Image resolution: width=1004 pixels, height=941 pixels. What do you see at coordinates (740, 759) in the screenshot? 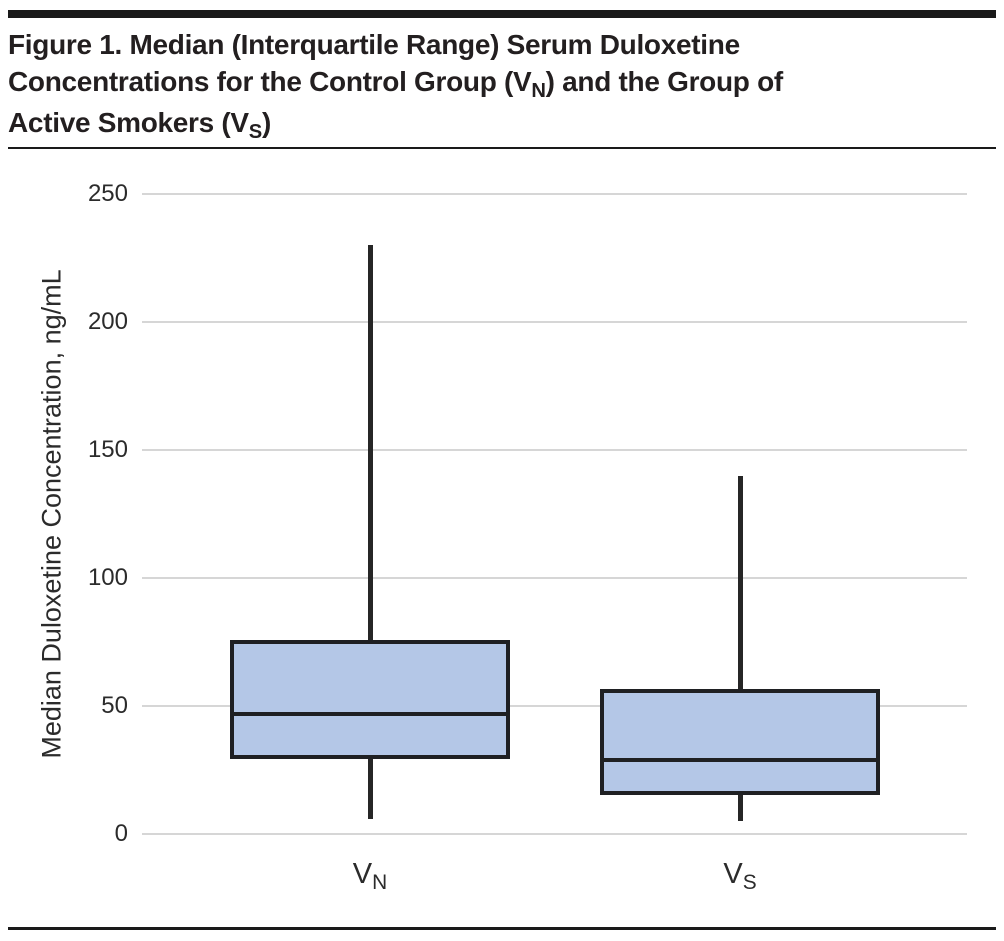
I see `median-line-VS` at bounding box center [740, 759].